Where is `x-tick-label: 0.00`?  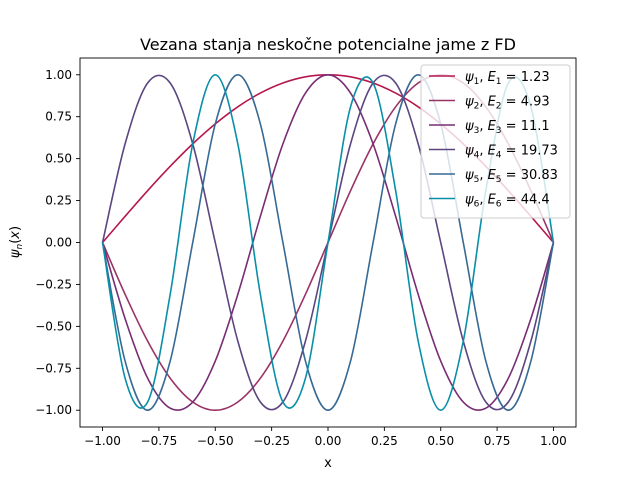
x-tick-label: 0.00 is located at coordinates (328, 441).